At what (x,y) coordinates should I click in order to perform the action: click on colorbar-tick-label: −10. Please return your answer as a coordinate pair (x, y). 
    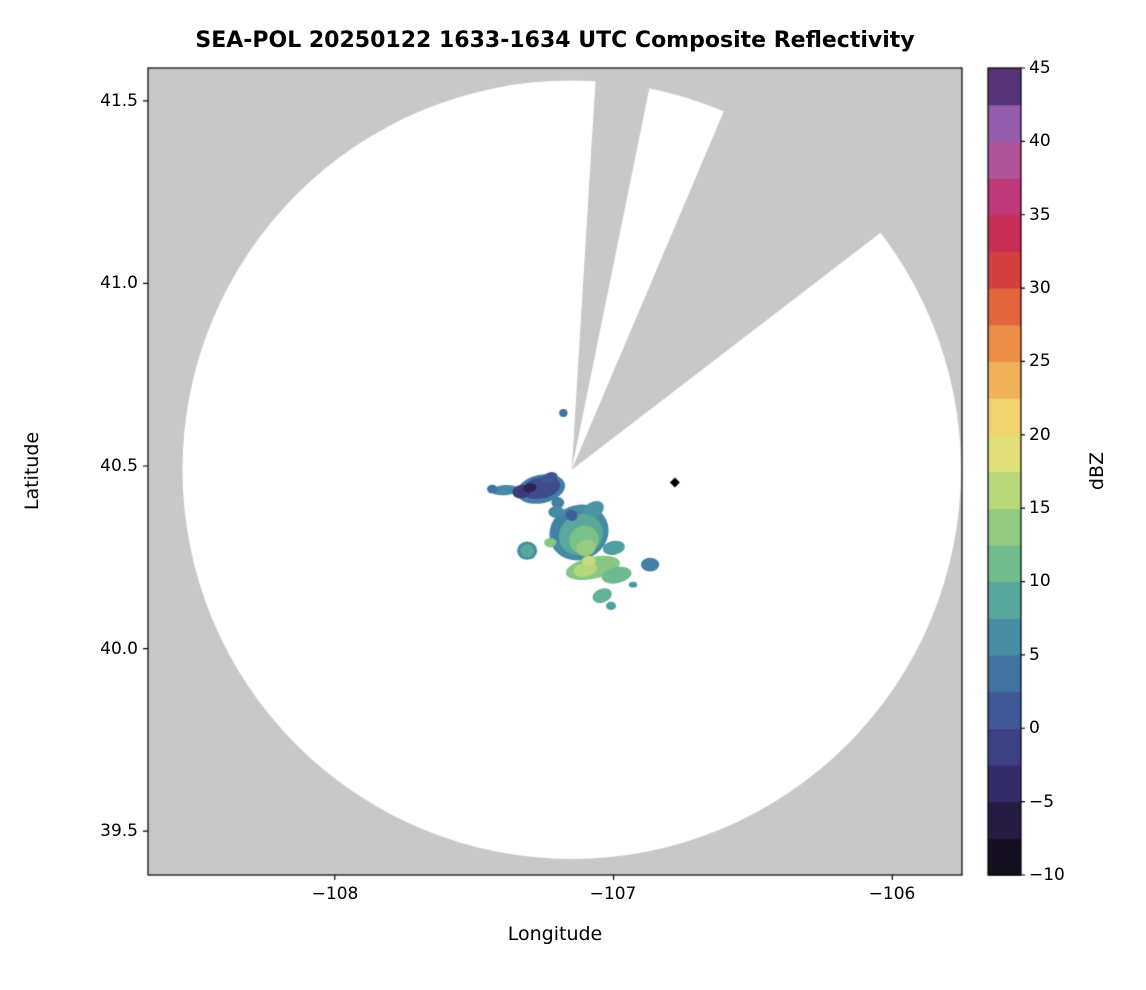
    Looking at the image, I should click on (1047, 875).